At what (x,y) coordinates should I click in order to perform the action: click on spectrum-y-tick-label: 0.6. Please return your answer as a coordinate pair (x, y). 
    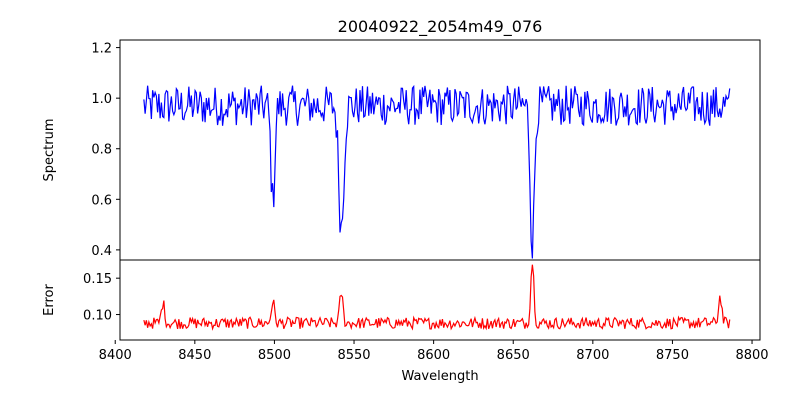
    Looking at the image, I should click on (101, 200).